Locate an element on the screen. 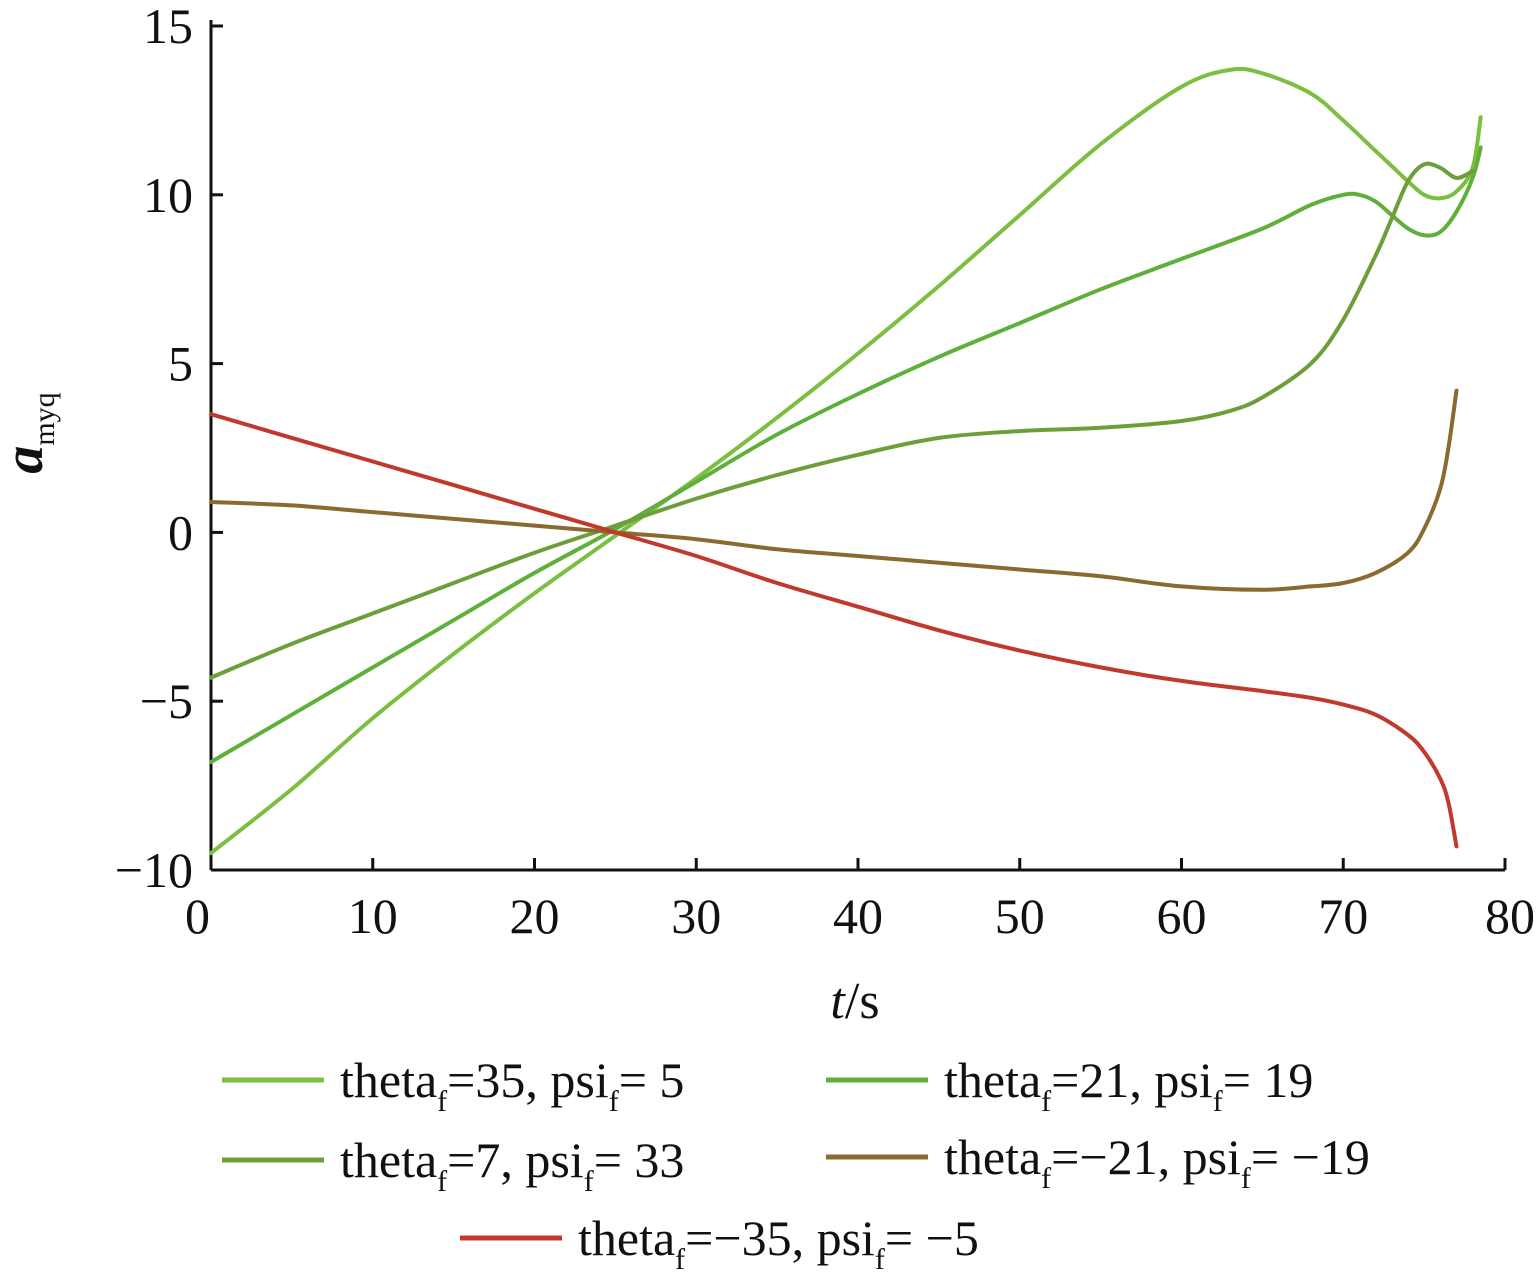 Image resolution: width=1538 pixels, height=1285 pixels. y-axis-label-subscript: myq is located at coordinates (44, 418).